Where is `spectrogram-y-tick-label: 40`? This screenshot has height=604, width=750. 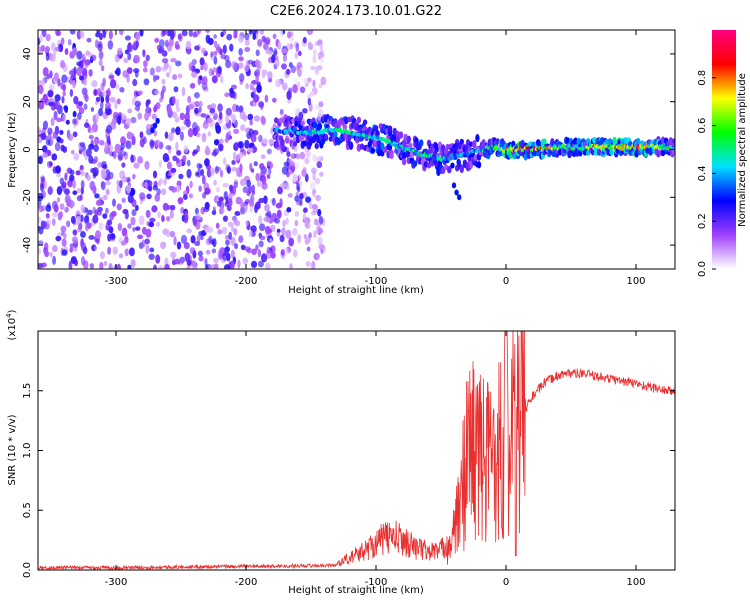
spectrogram-y-tick-label: 40 is located at coordinates (27, 54).